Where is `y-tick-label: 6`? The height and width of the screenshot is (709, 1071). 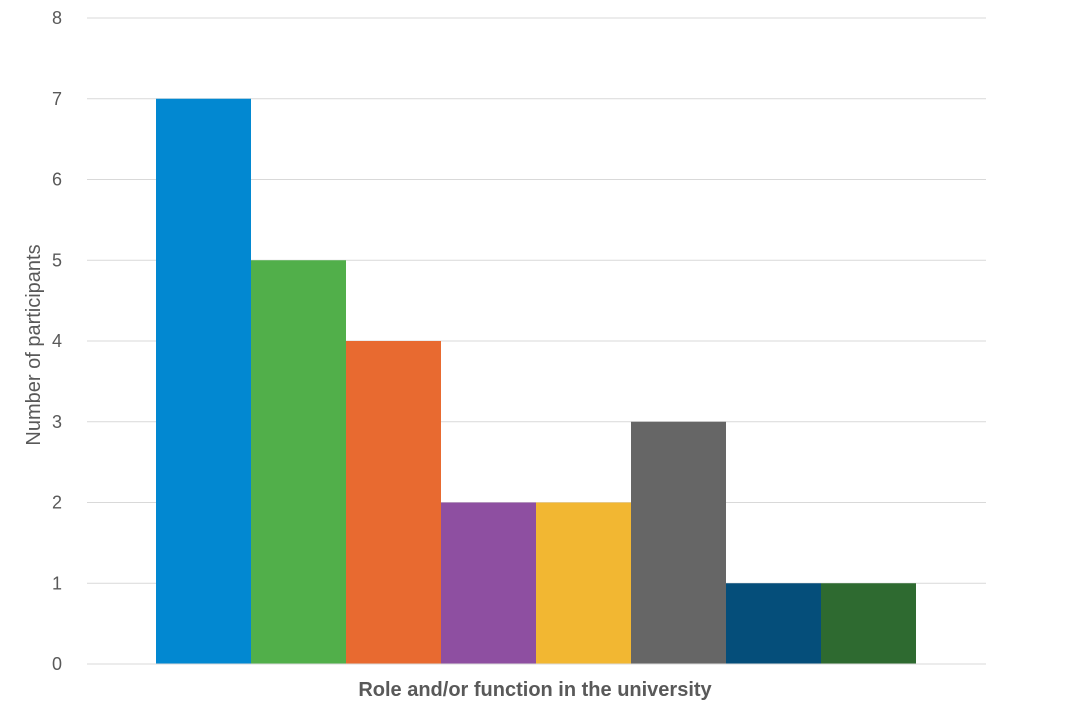
y-tick-label: 6 is located at coordinates (57, 180).